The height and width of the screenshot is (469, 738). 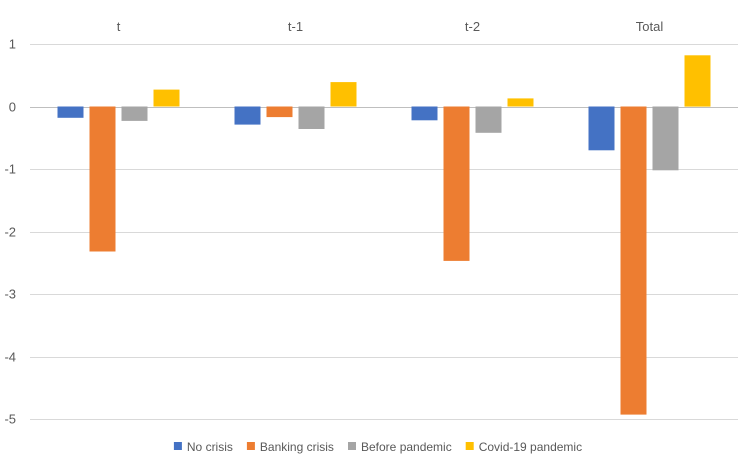 I want to click on legend-label: No crisis, so click(x=210, y=447).